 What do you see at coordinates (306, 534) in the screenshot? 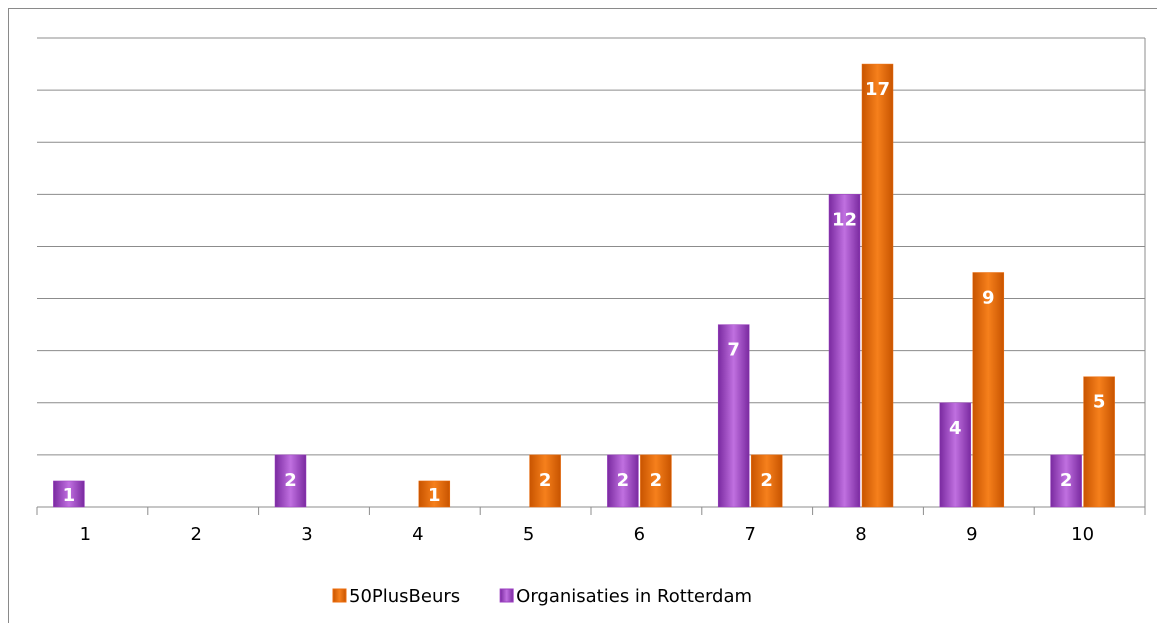
I see `x-tick-label: 3` at bounding box center [306, 534].